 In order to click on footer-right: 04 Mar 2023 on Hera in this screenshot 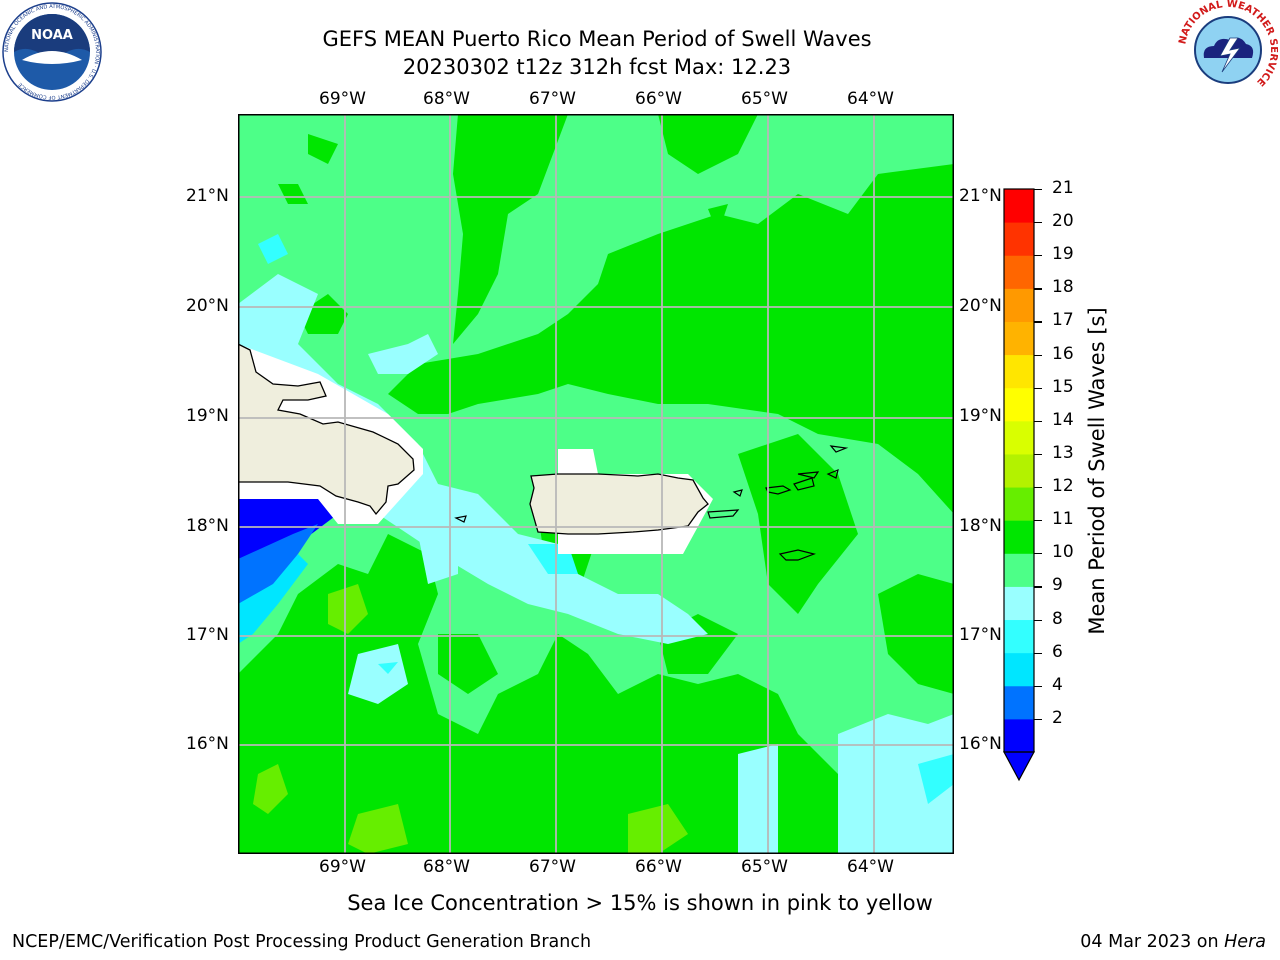, I will do `click(1173, 942)`.